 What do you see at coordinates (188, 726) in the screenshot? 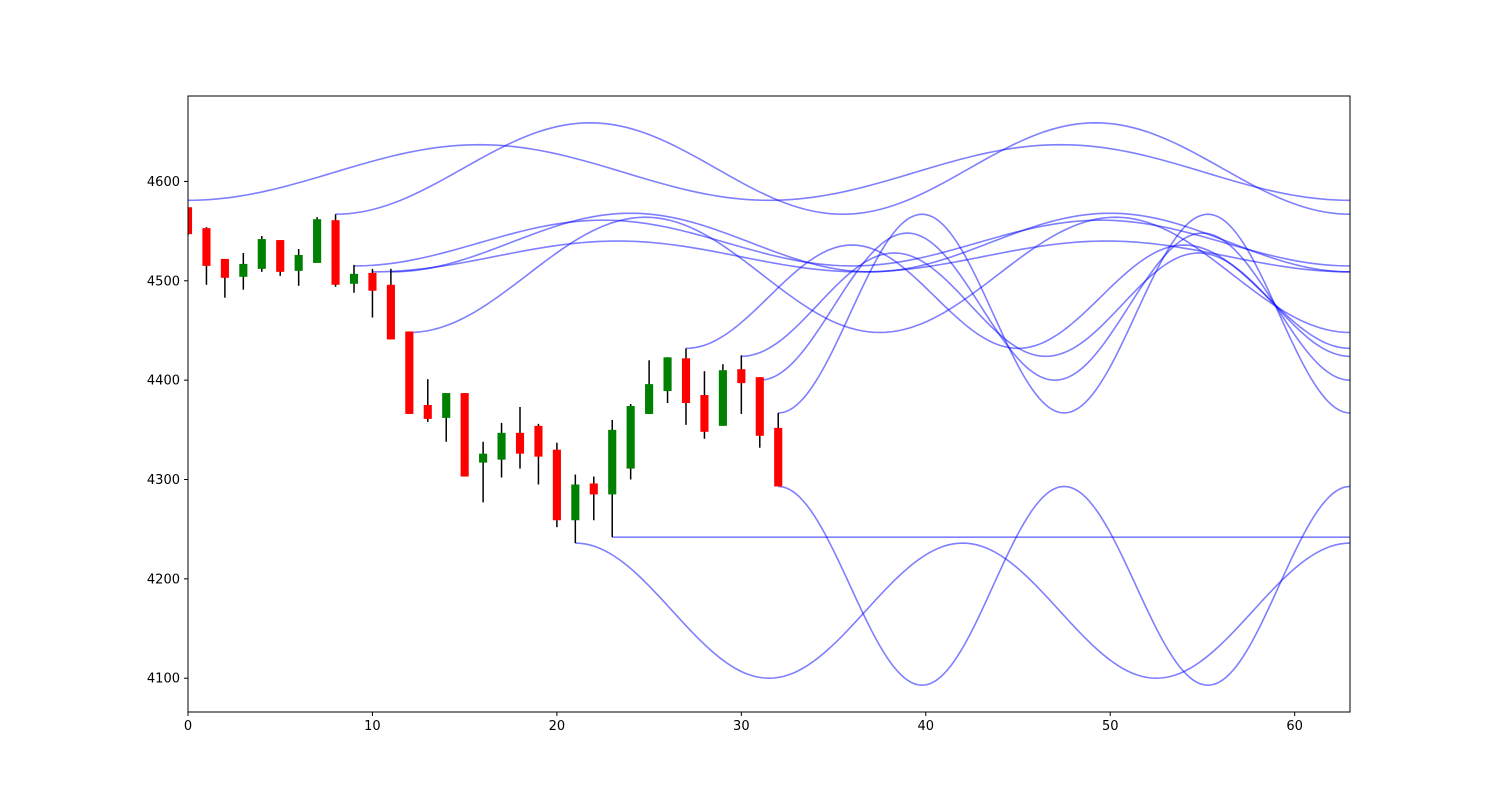
I see `x-tick-label: 0` at bounding box center [188, 726].